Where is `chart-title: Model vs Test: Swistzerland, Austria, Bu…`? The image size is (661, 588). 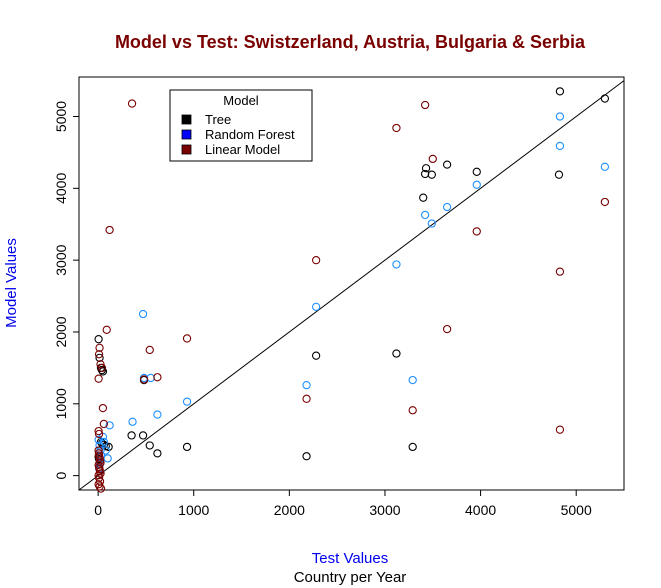 chart-title: Model vs Test: Swistzerland, Austria, Bu… is located at coordinates (350, 42).